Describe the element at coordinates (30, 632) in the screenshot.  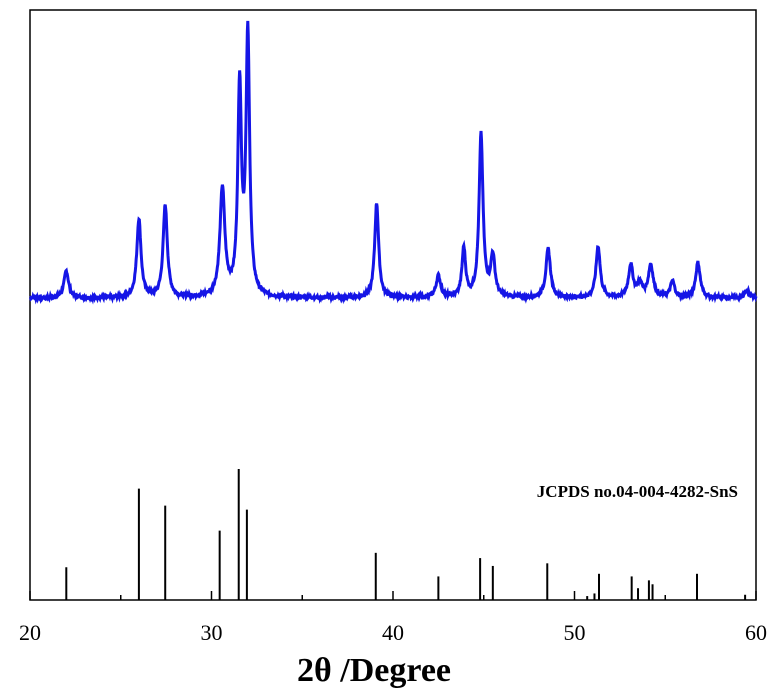
I see `x-tick-label: 20` at that location.